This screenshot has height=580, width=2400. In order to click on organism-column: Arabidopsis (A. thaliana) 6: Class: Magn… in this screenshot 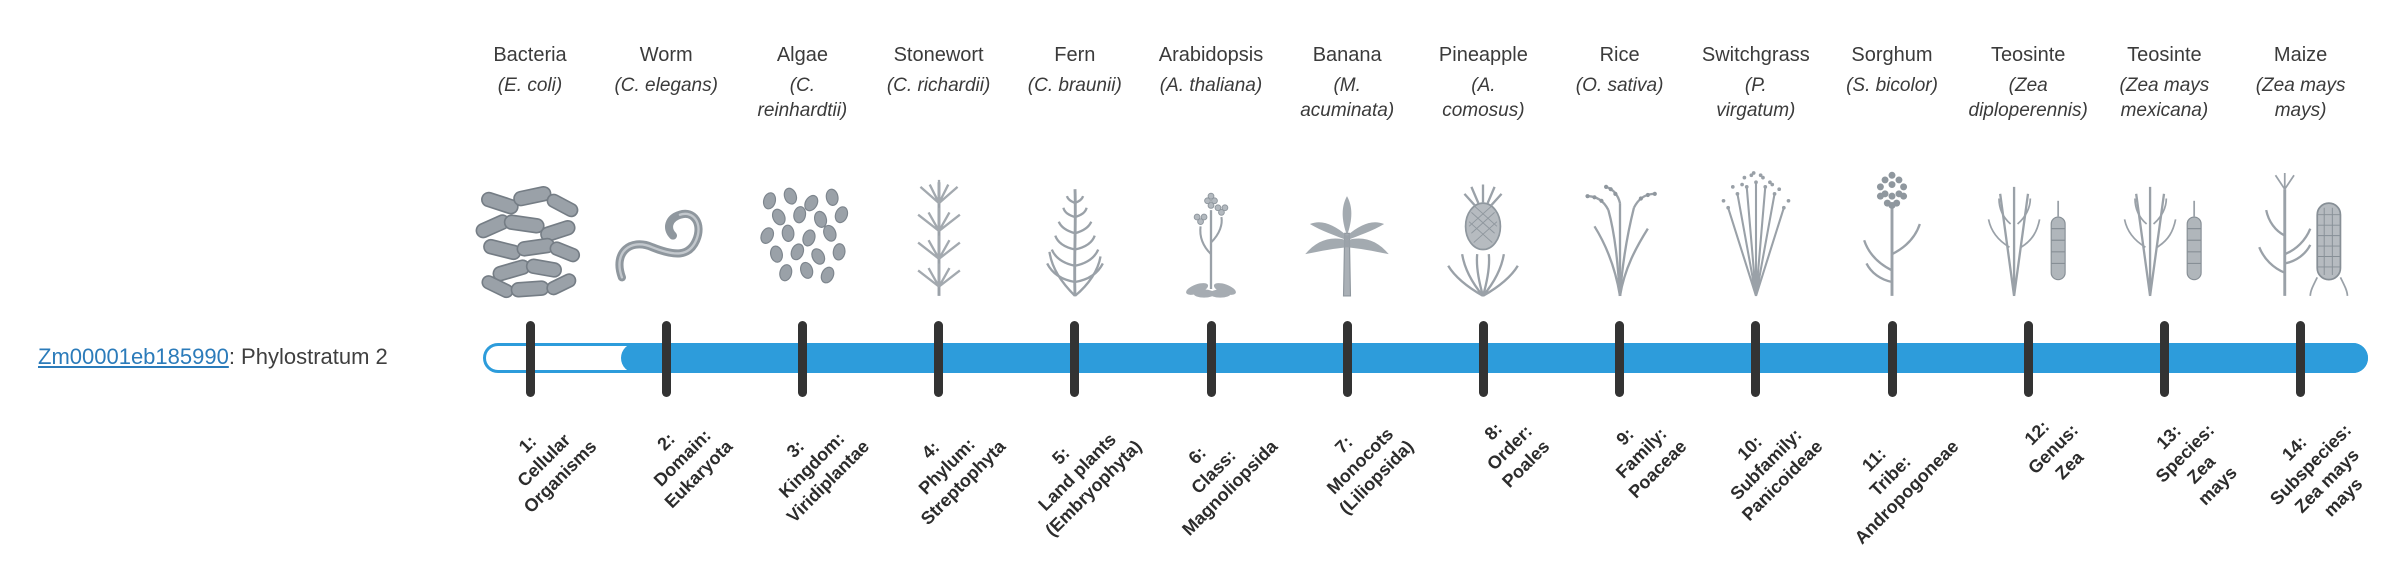, I will do `click(1211, 290)`.